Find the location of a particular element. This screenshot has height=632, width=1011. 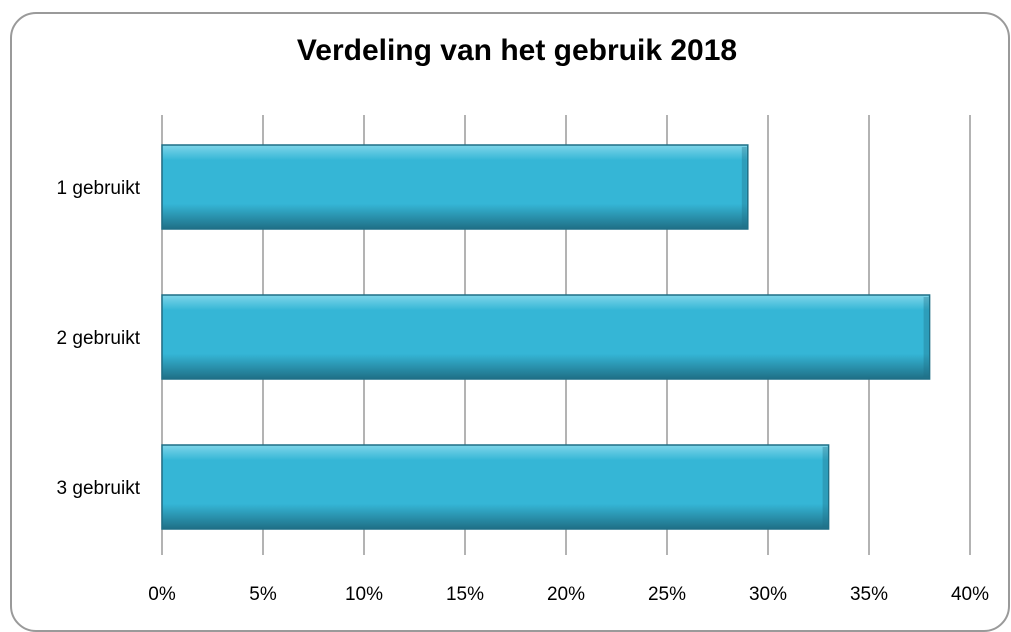

x-tick-label: 15% is located at coordinates (465, 594).